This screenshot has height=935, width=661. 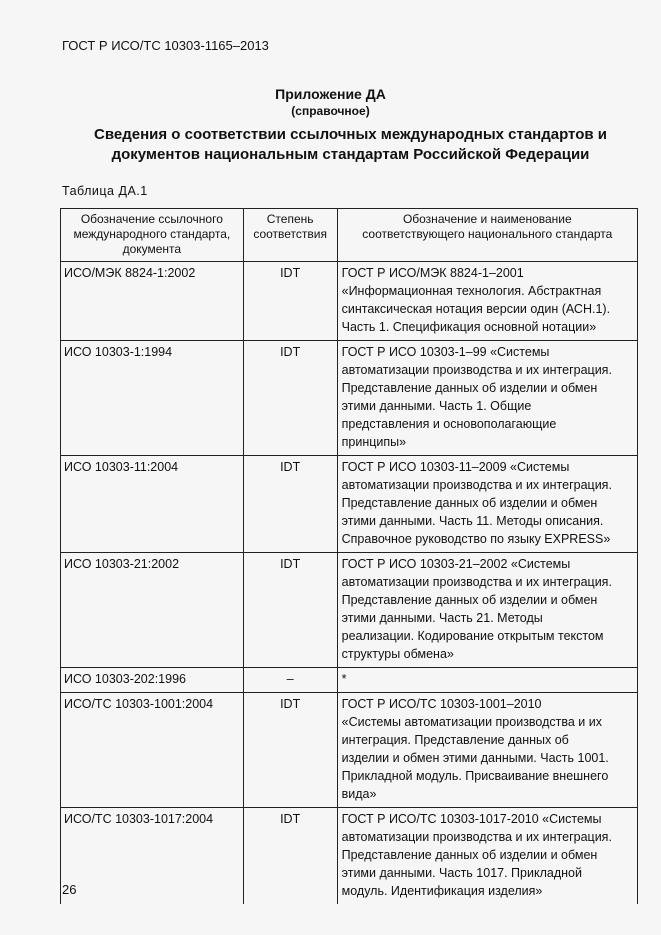 I want to click on cell-ref: ИСО/ТС 10303-1001:2004, so click(x=152, y=750).